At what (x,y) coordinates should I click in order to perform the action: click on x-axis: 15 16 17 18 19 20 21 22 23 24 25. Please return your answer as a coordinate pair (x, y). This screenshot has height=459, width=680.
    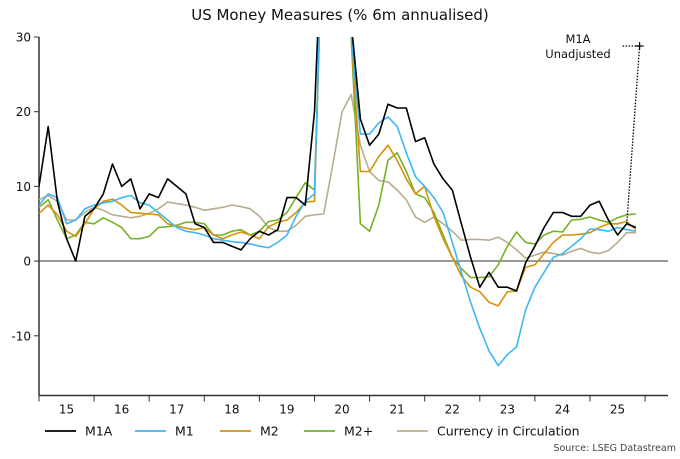
    Looking at the image, I should click on (353, 405).